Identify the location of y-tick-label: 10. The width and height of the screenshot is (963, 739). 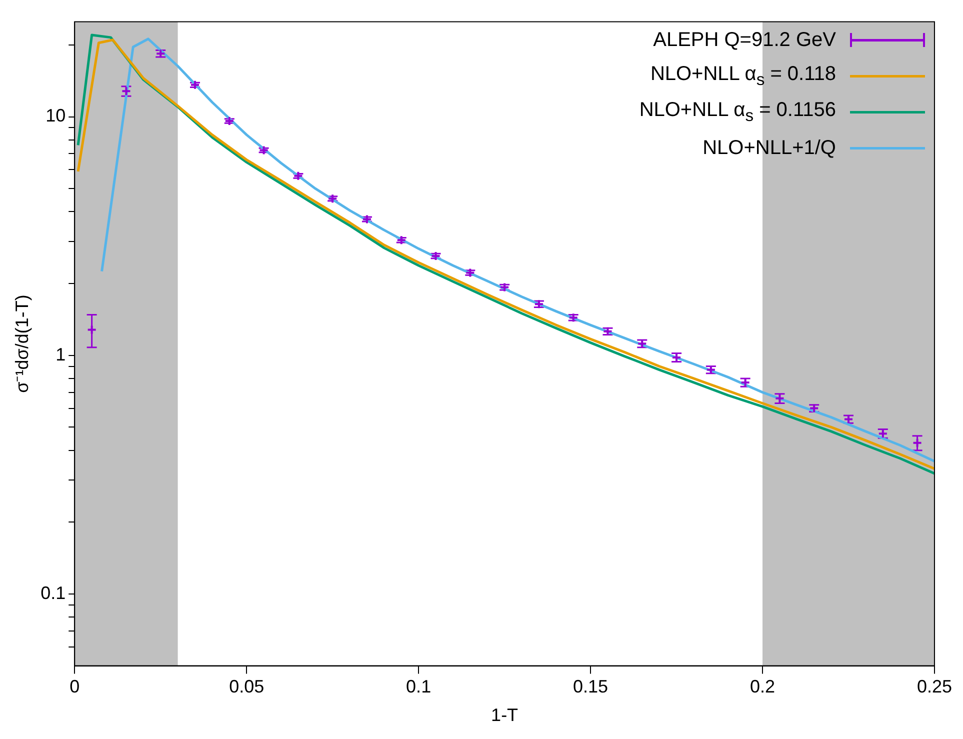
(56, 116).